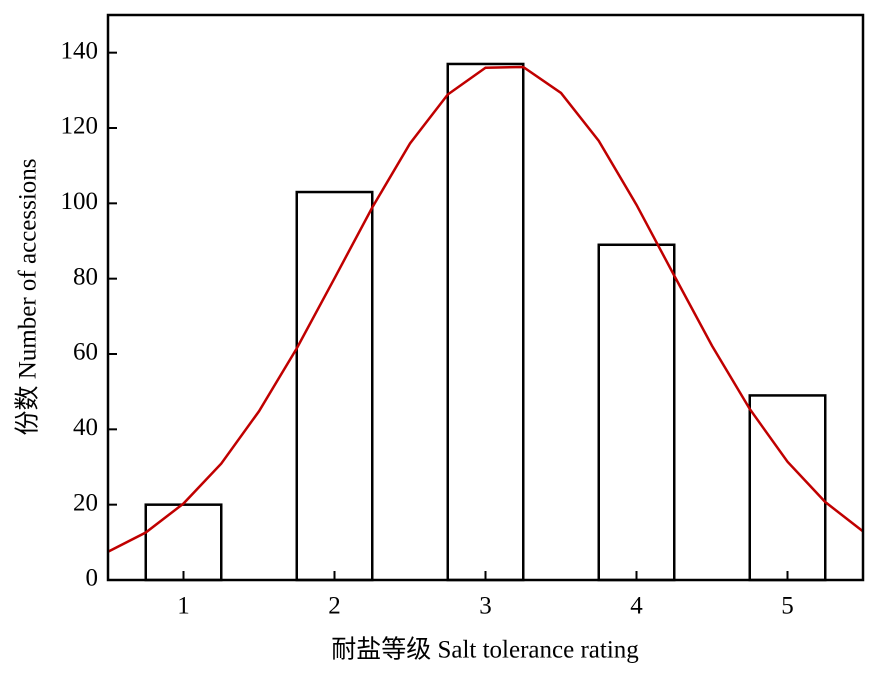 The width and height of the screenshot is (881, 685). What do you see at coordinates (787, 606) in the screenshot?
I see `x-tick-label: 5` at bounding box center [787, 606].